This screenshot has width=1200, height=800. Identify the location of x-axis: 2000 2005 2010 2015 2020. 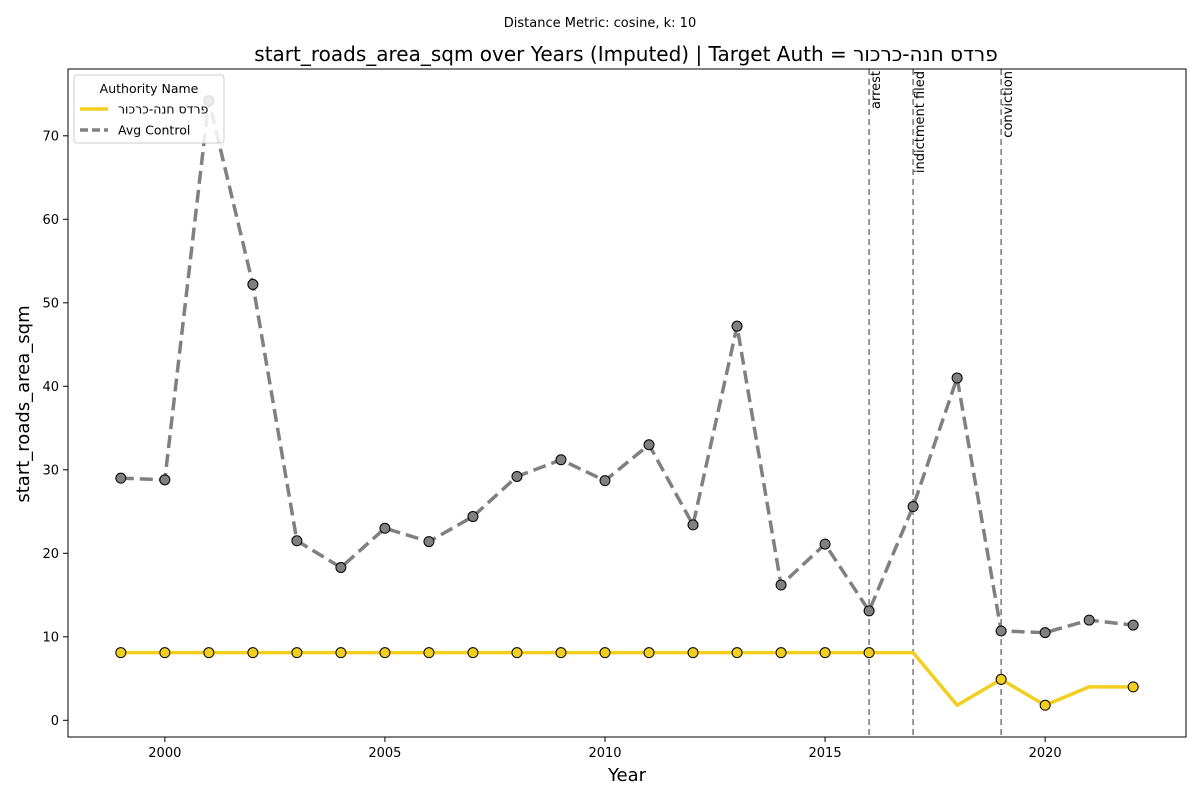
(605, 749).